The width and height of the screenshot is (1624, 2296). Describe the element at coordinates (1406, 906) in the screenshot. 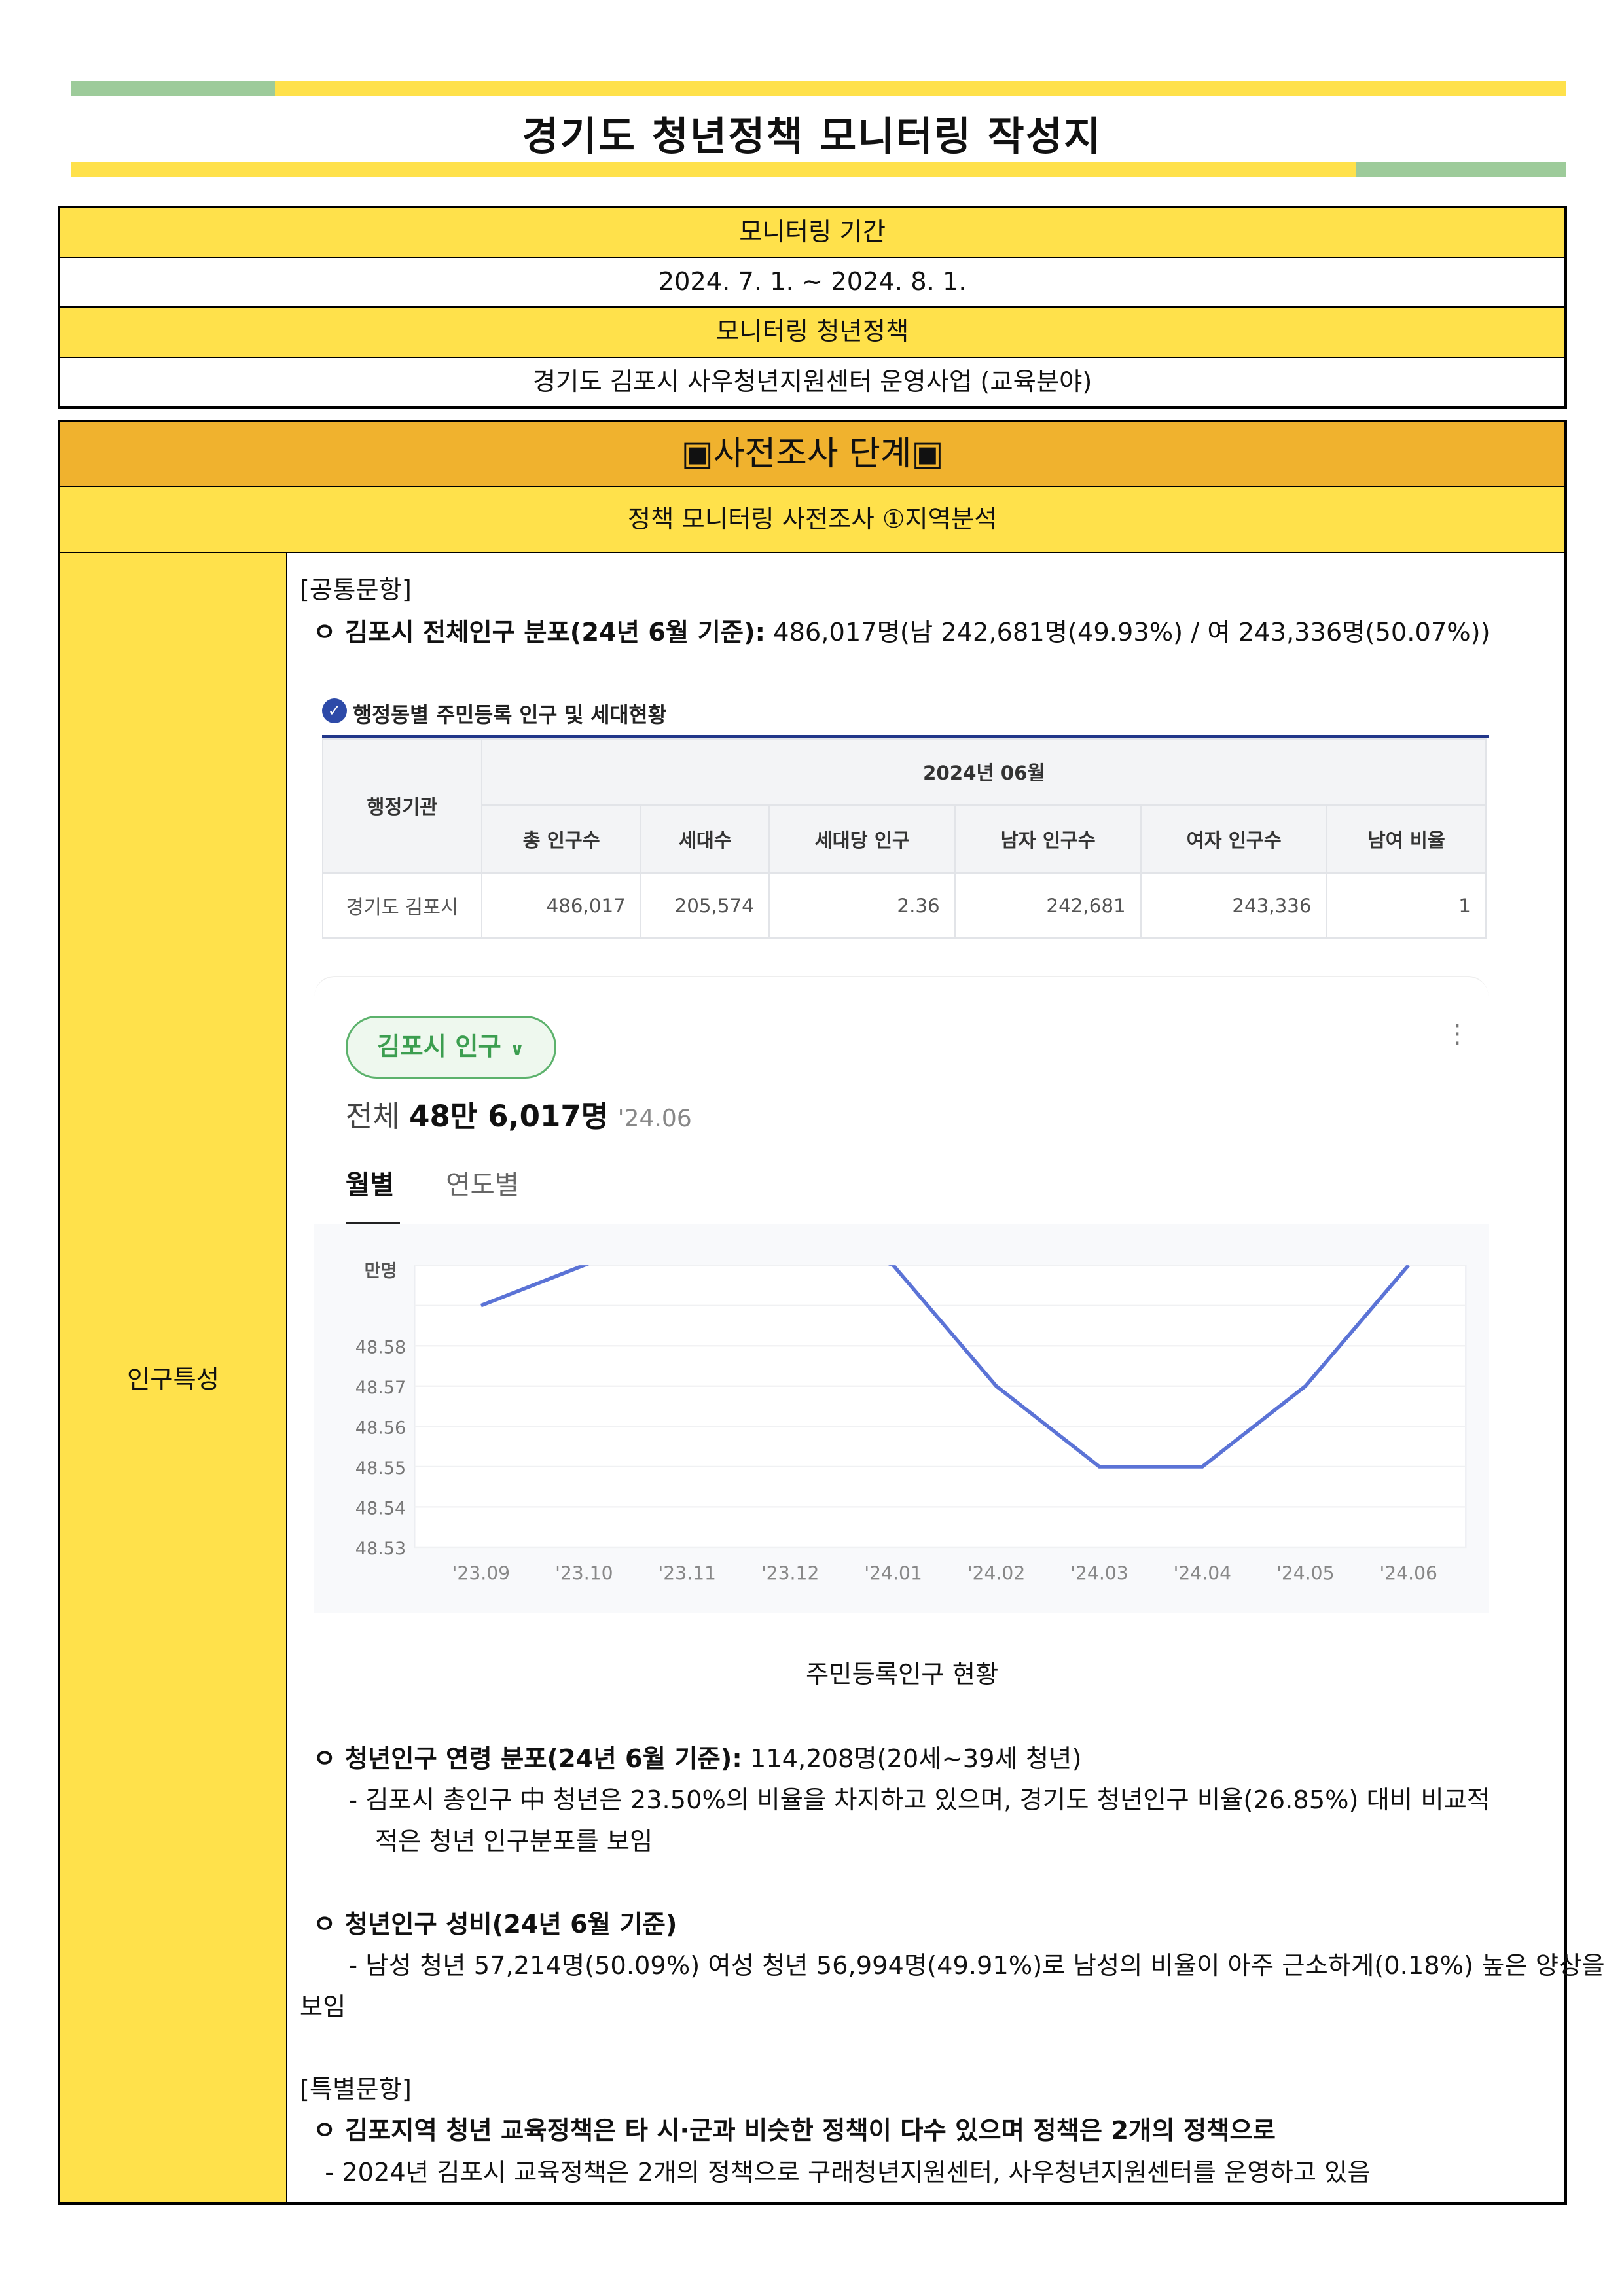

I see `value-cell: 1` at that location.